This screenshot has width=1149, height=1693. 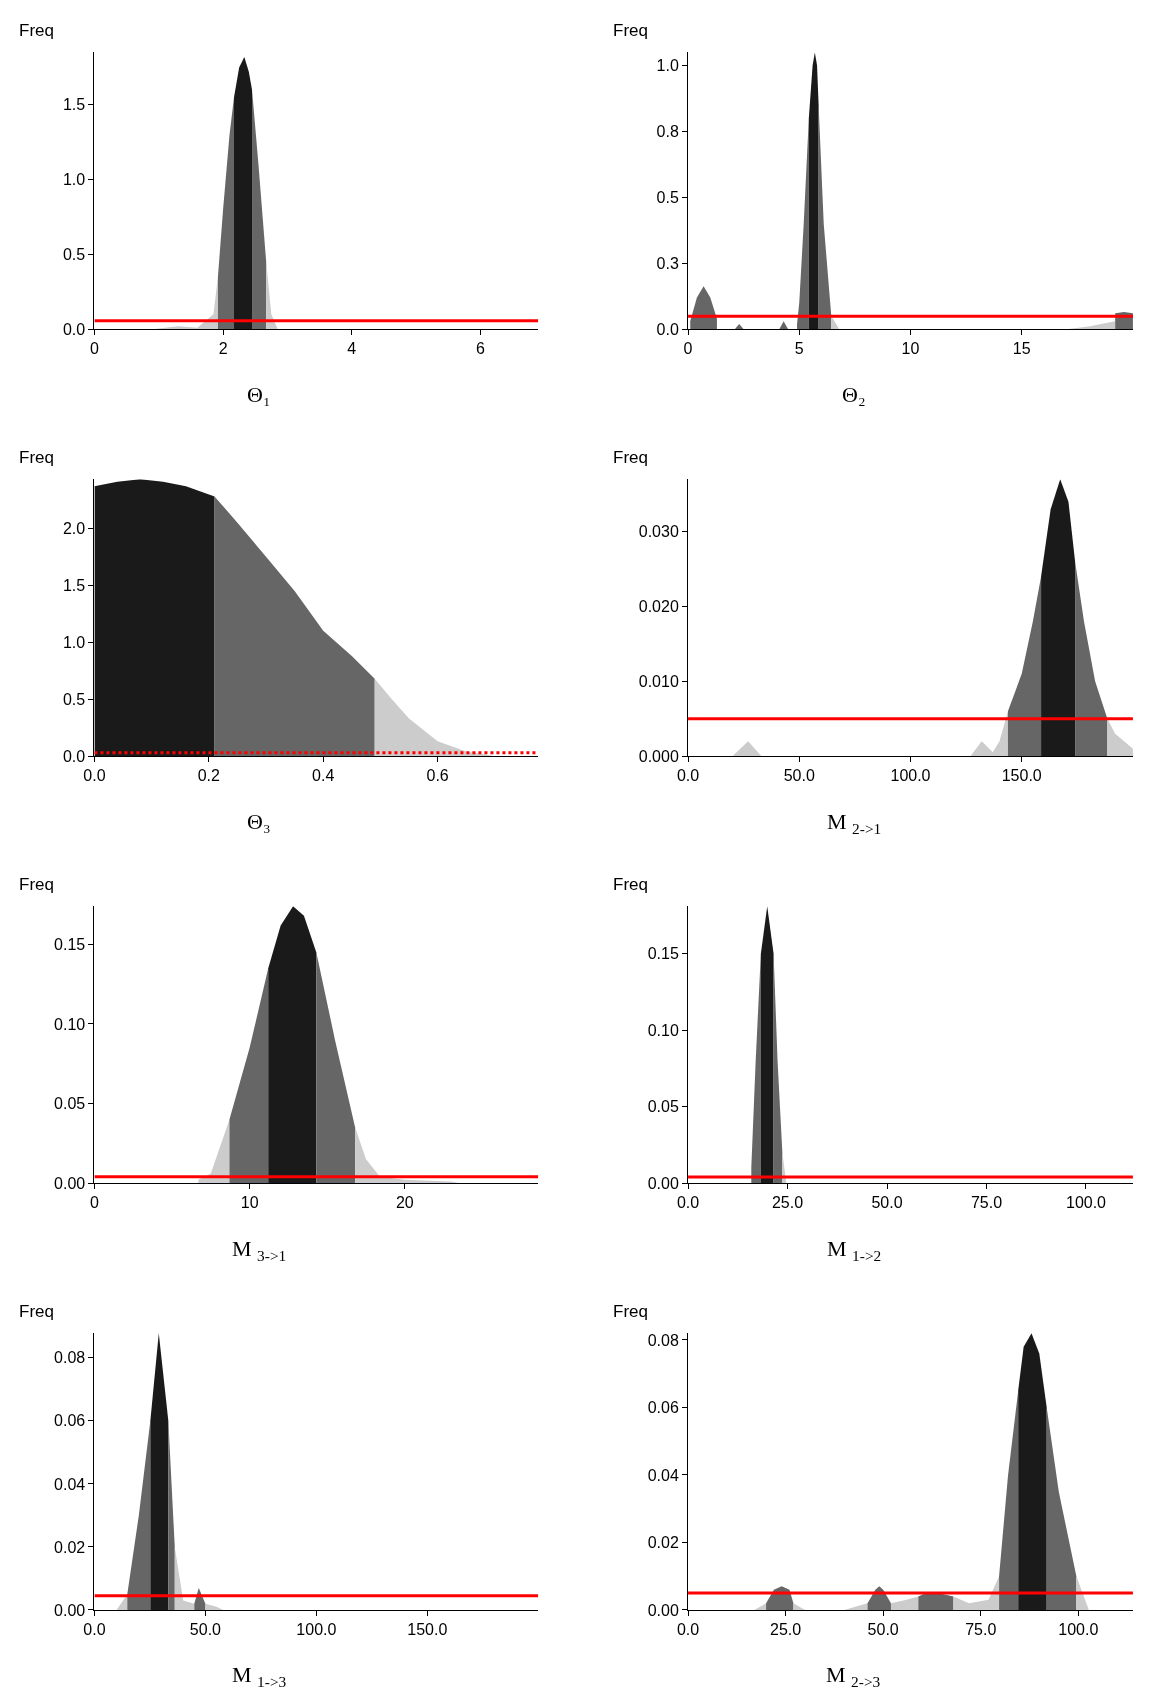 What do you see at coordinates (854, 823) in the screenshot?
I see `x-axis-title: M $_{2->1}$` at bounding box center [854, 823].